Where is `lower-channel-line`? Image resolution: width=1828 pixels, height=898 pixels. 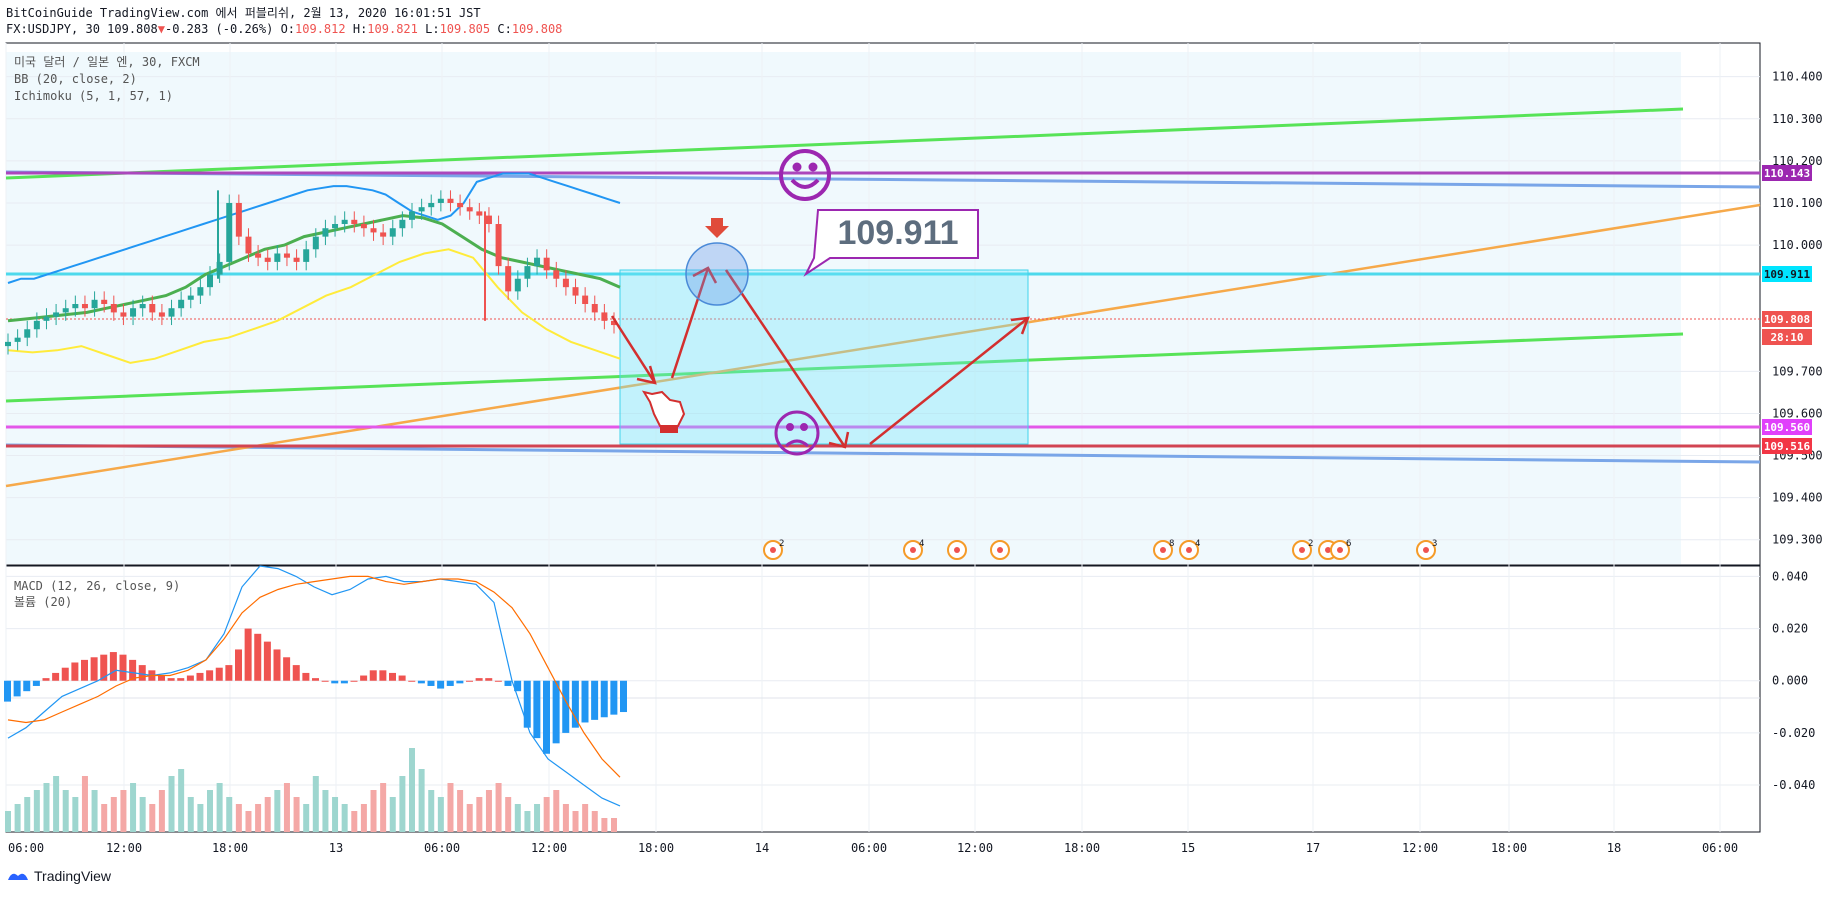
lower-channel-line is located at coordinates (844, 367).